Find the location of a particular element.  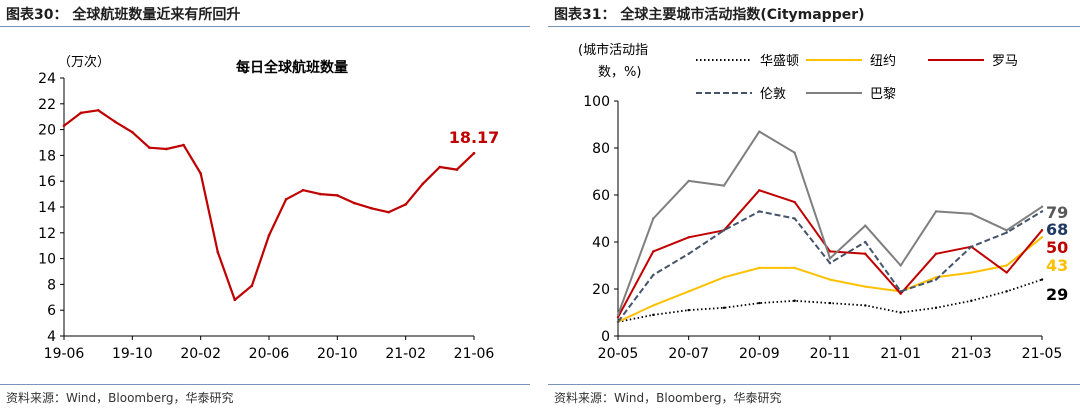

y-tick-label: 10 is located at coordinates (47, 260).